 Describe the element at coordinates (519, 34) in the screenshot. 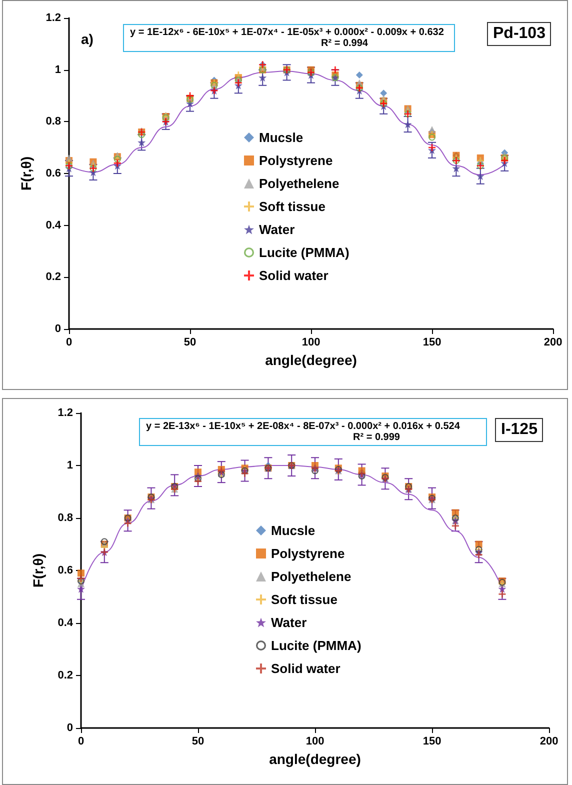

I see `annotation: Pd-103` at that location.